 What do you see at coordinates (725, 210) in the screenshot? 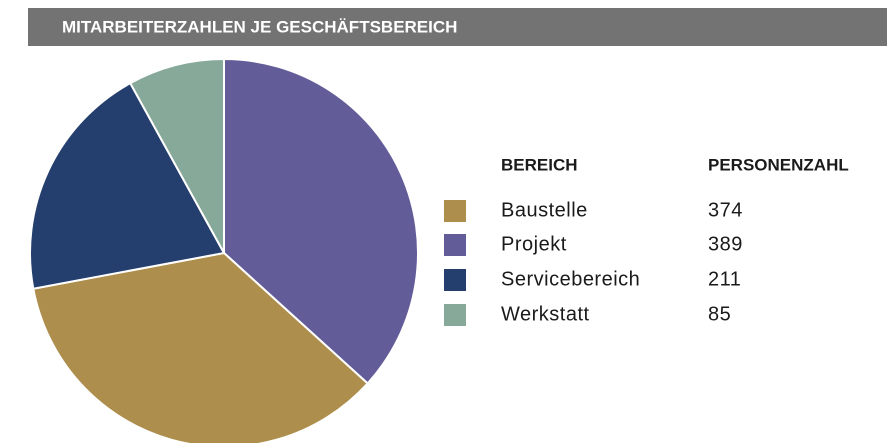
I see `value-label: 374` at bounding box center [725, 210].